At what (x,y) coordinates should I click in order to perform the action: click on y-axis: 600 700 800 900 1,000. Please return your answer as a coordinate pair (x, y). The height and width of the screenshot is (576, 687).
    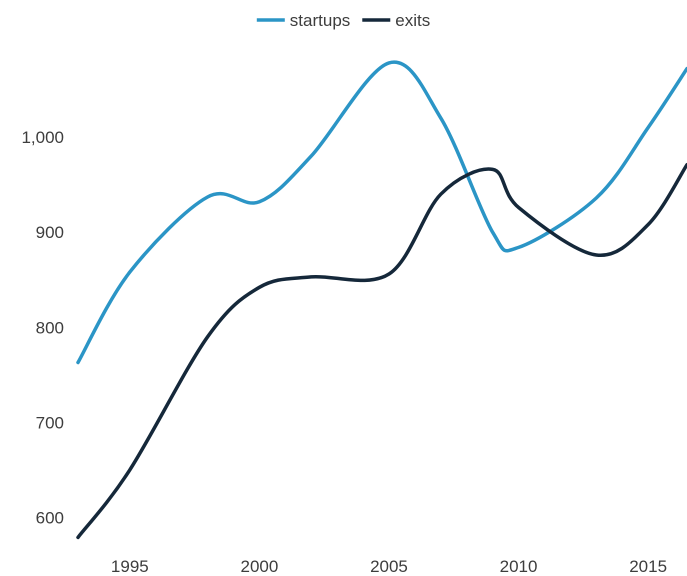
    Looking at the image, I should click on (42, 327).